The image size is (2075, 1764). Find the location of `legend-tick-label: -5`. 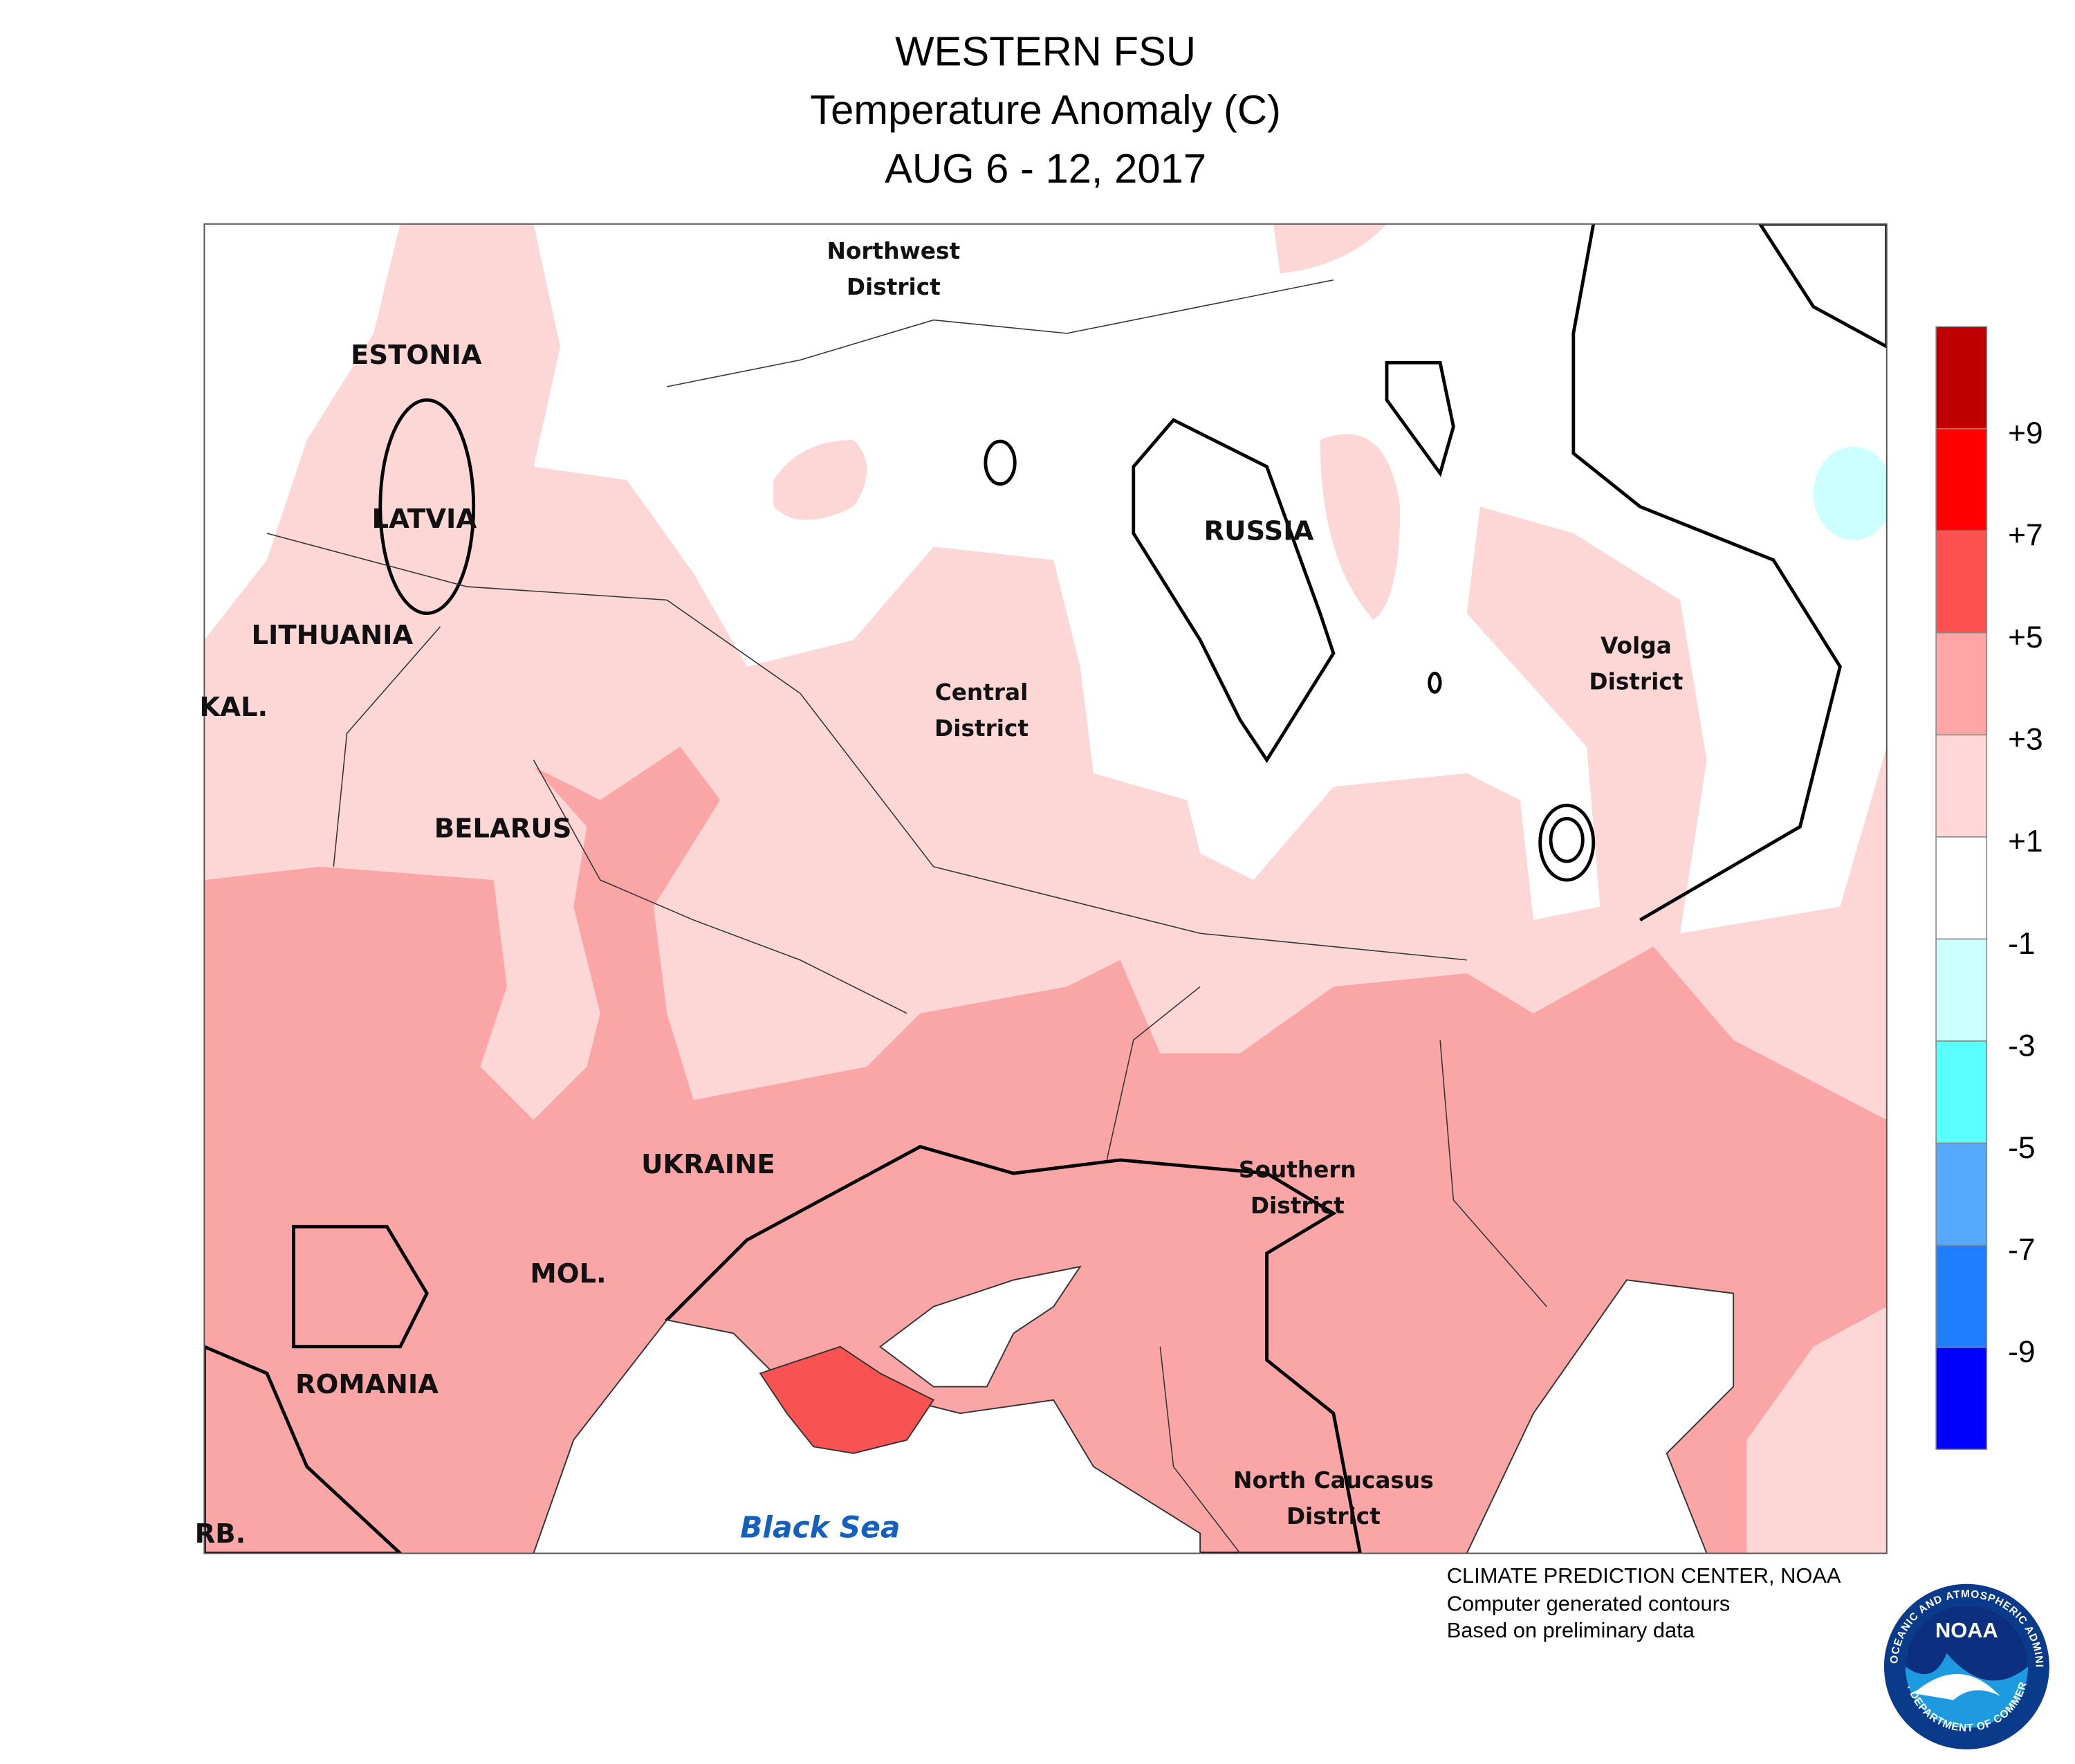

legend-tick-label: -5 is located at coordinates (2021, 1148).